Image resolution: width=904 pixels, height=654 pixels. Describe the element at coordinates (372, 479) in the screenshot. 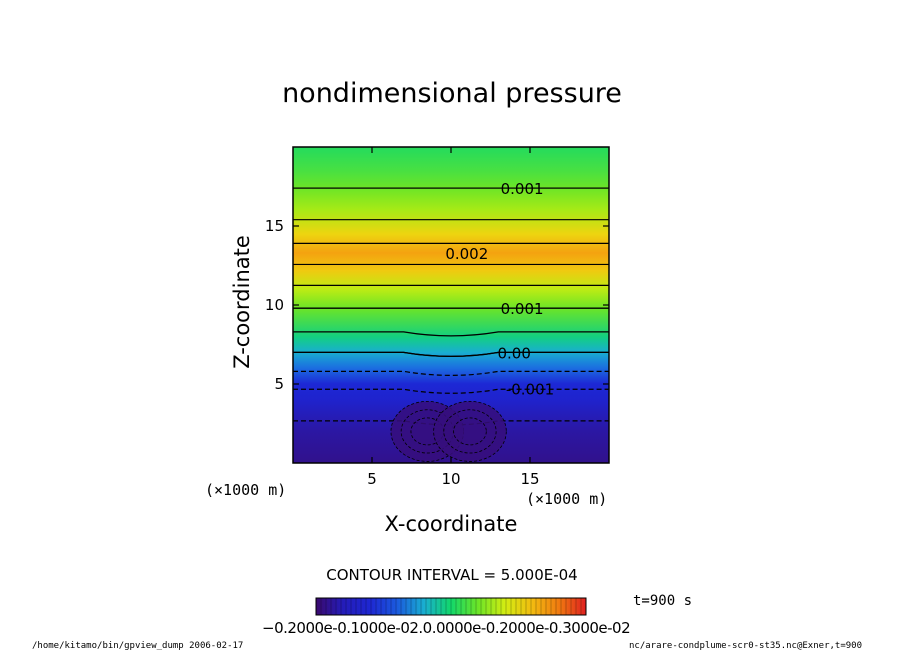

I see `x-tick-label: 5` at that location.